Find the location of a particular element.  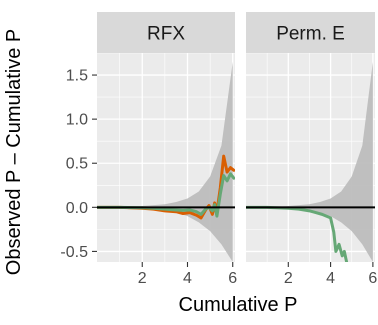

y-tick-label: 0.5 is located at coordinates (77, 164).